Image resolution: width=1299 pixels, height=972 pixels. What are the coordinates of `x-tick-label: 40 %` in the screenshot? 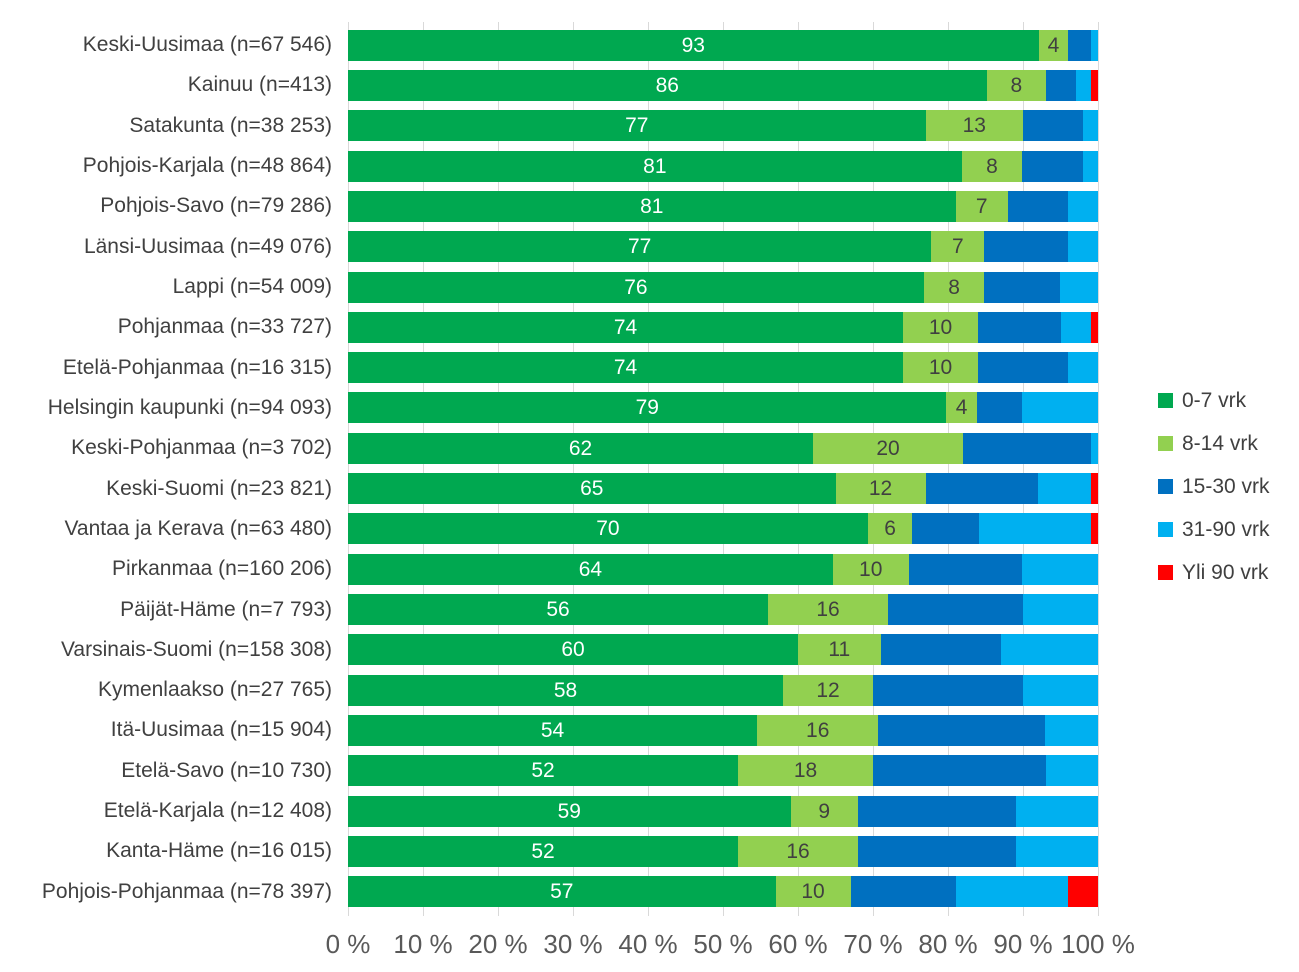 It's located at (648, 944).